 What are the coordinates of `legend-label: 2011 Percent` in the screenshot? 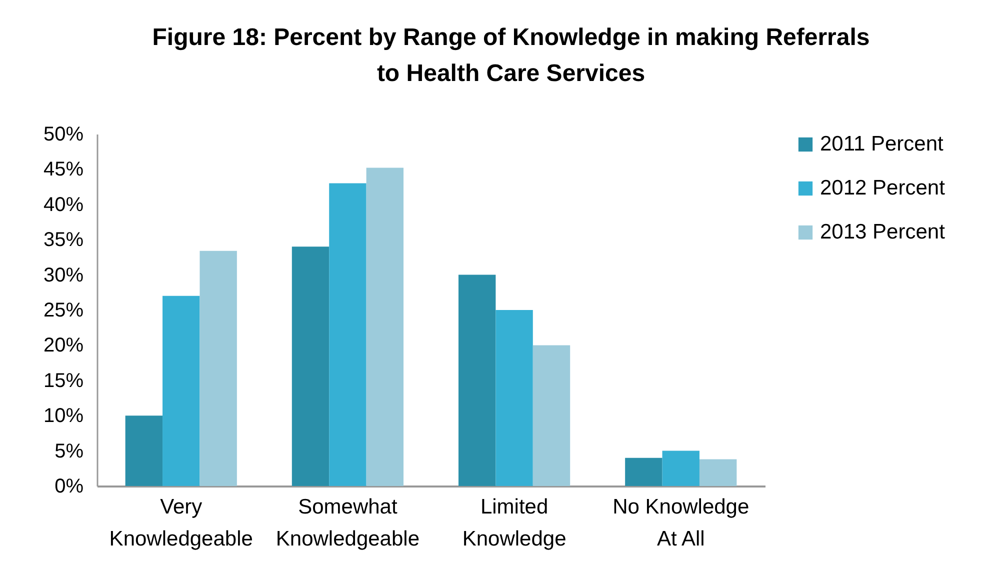 It's located at (882, 144).